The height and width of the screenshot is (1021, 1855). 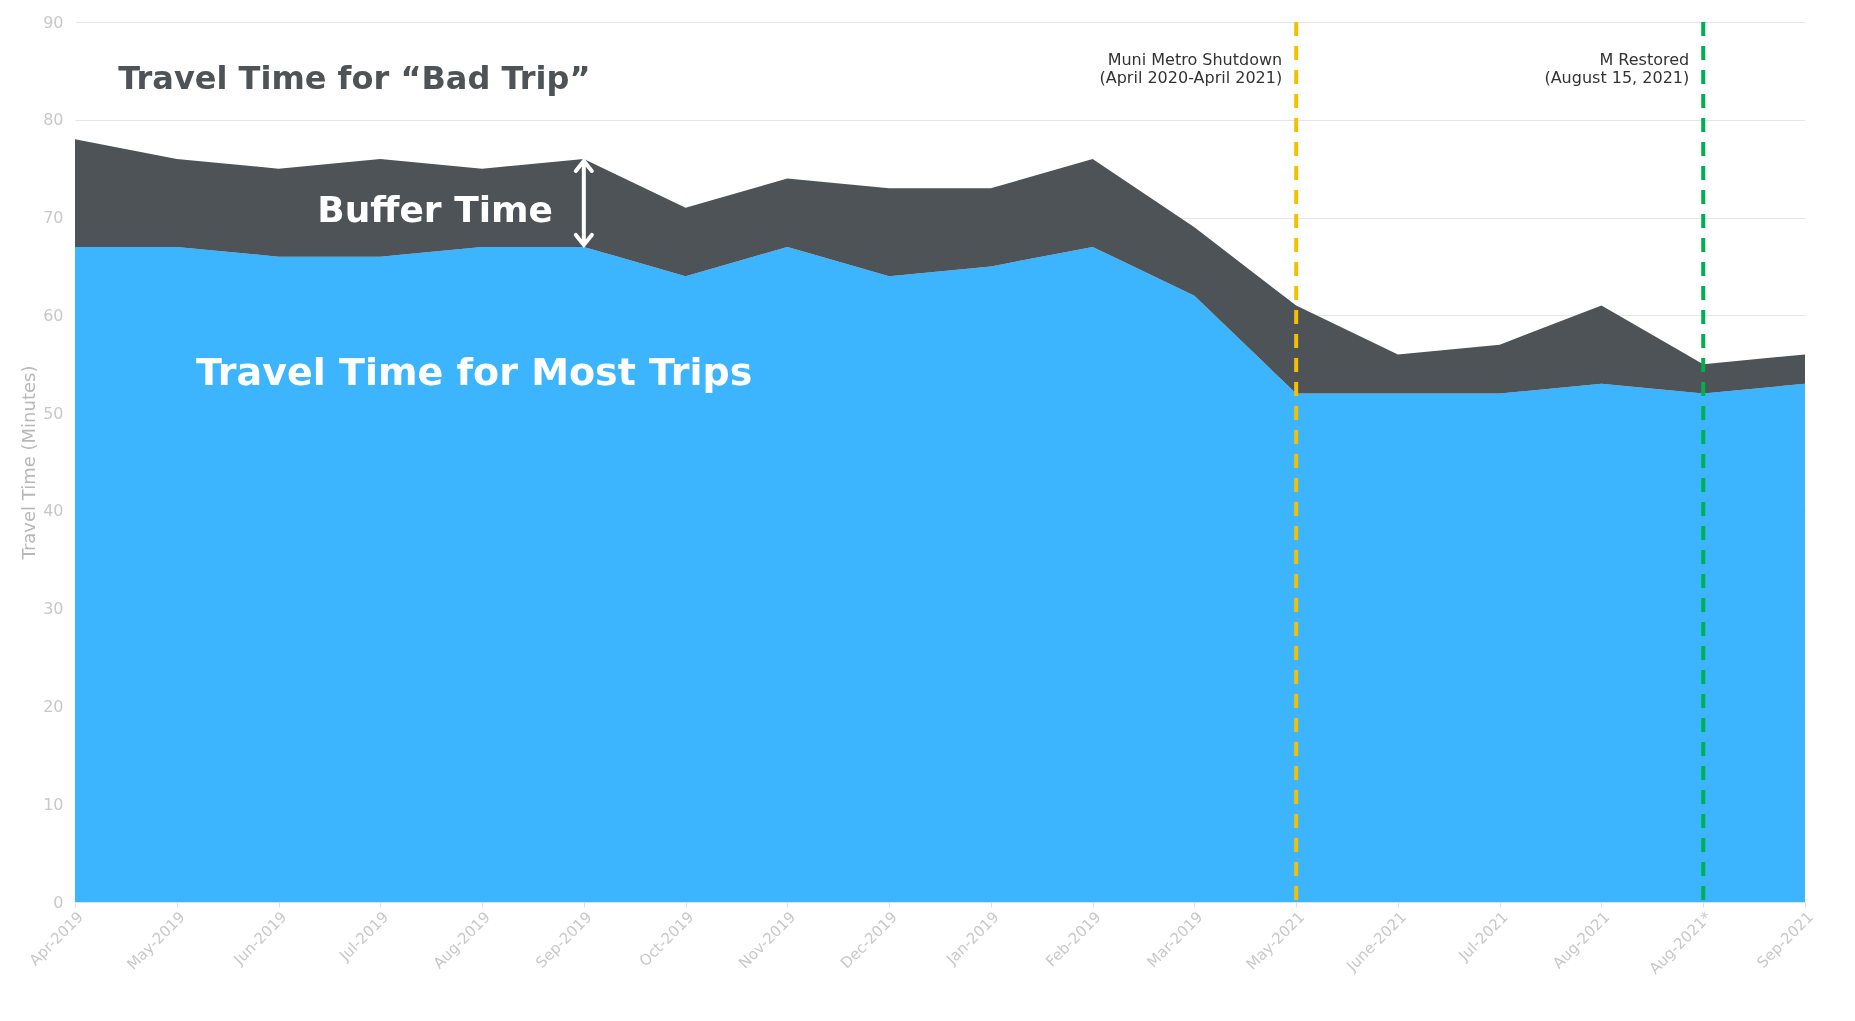 I want to click on legend-label: Buffer Time, so click(x=435, y=210).